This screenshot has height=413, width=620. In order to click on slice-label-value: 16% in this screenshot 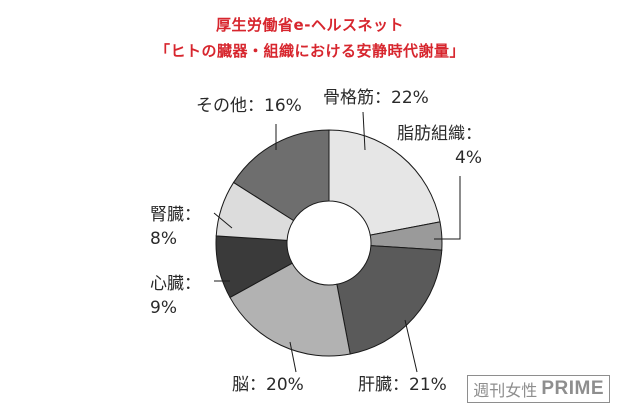, I will do `click(283, 106)`.